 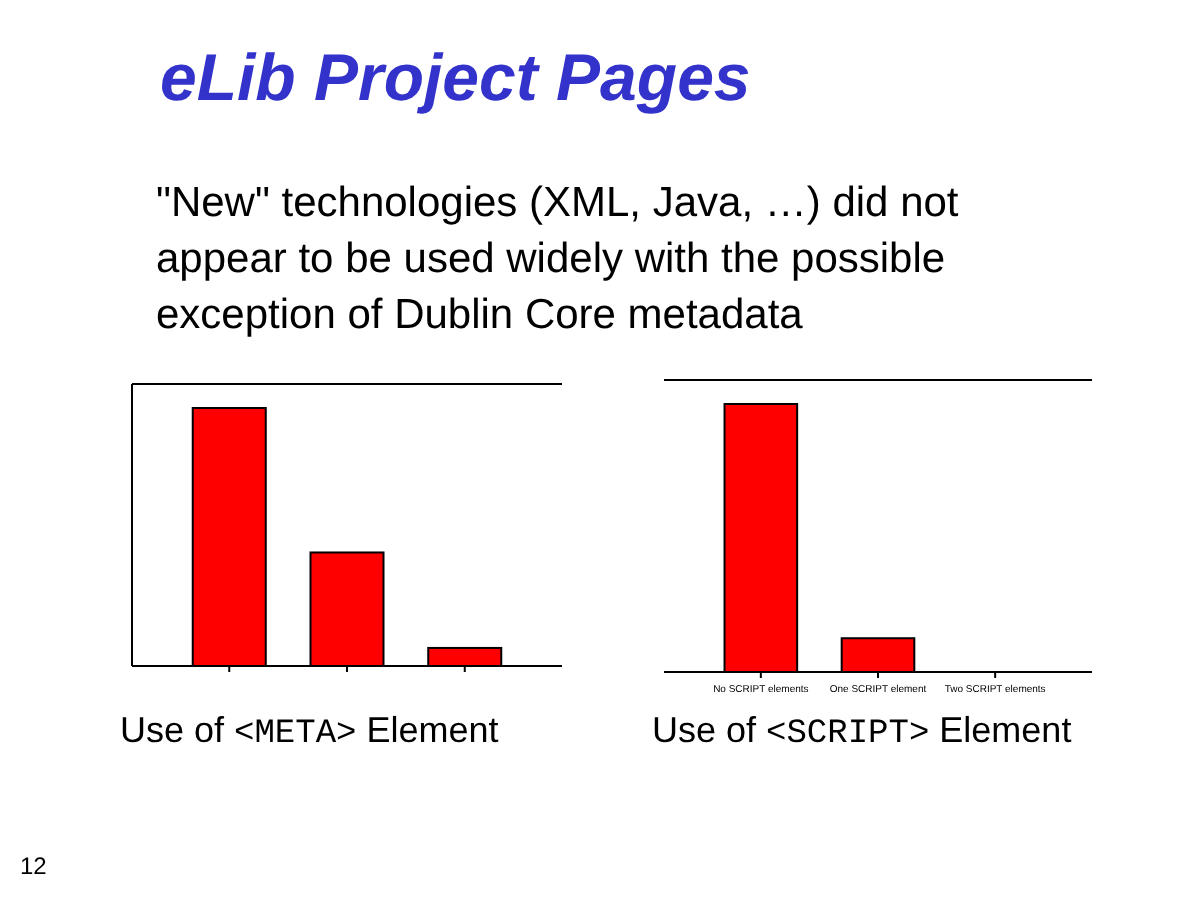 What do you see at coordinates (309, 732) in the screenshot?
I see `text: Use of <META> Element` at bounding box center [309, 732].